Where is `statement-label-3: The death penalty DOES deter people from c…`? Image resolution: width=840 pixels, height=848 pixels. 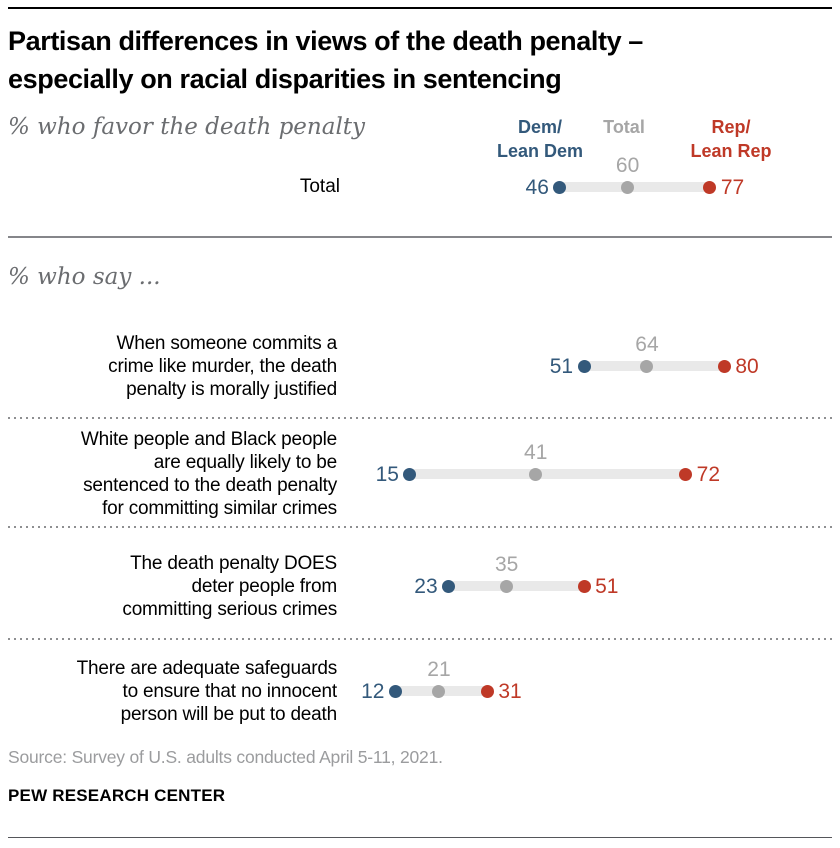 statement-label-3: The death penalty DOES deter people from c… is located at coordinates (168, 586).